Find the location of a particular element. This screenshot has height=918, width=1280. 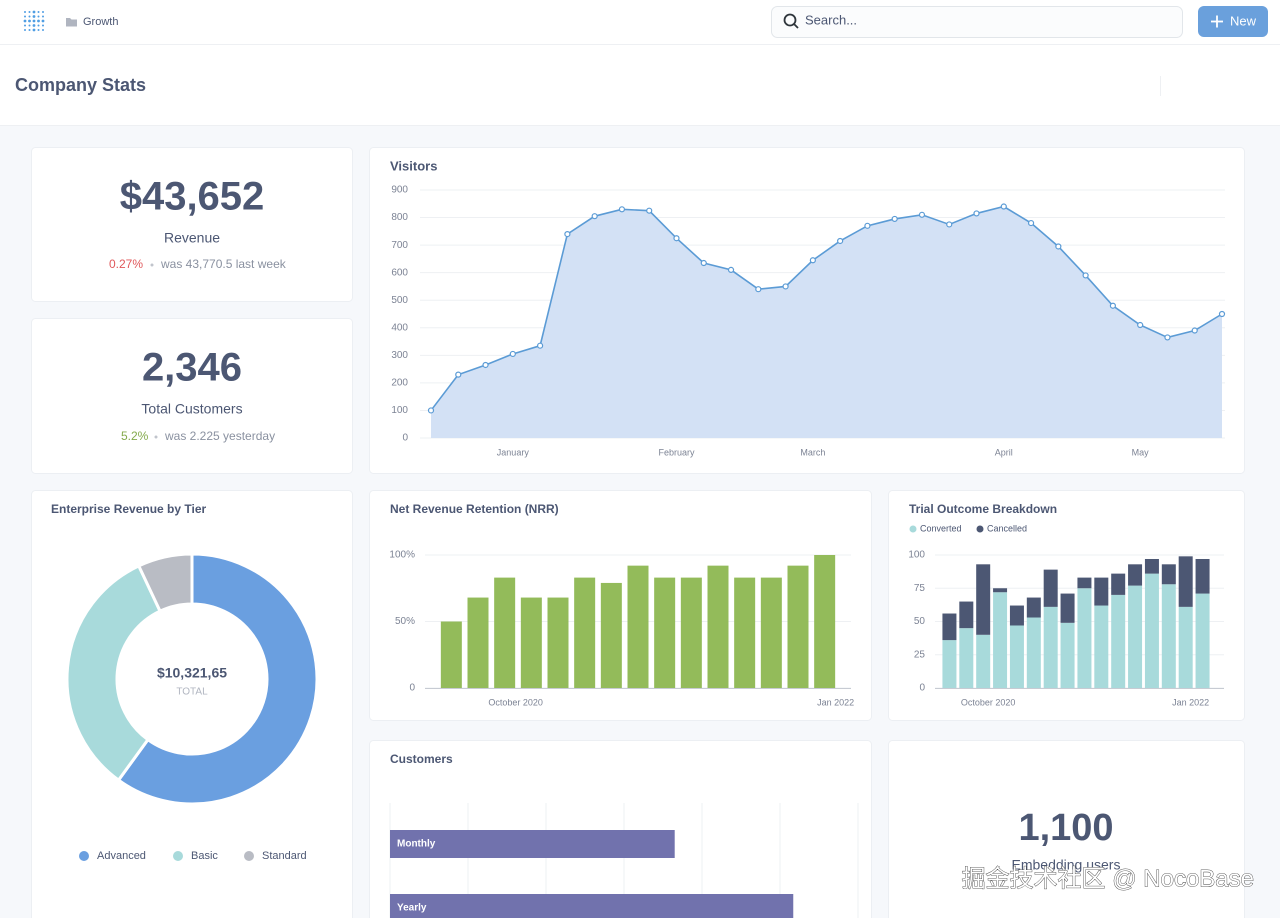

new-button is located at coordinates (1233, 21).